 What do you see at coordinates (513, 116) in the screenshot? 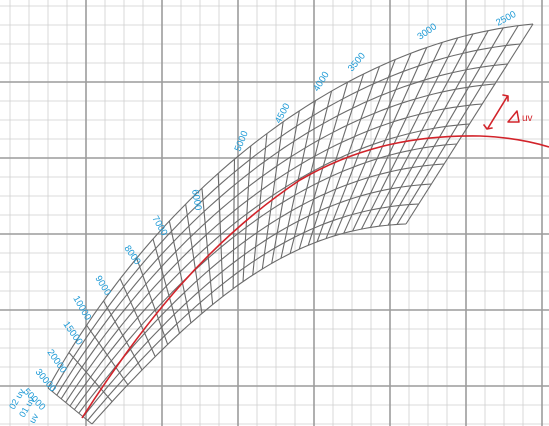
I see `delta-triangle-icon` at bounding box center [513, 116].